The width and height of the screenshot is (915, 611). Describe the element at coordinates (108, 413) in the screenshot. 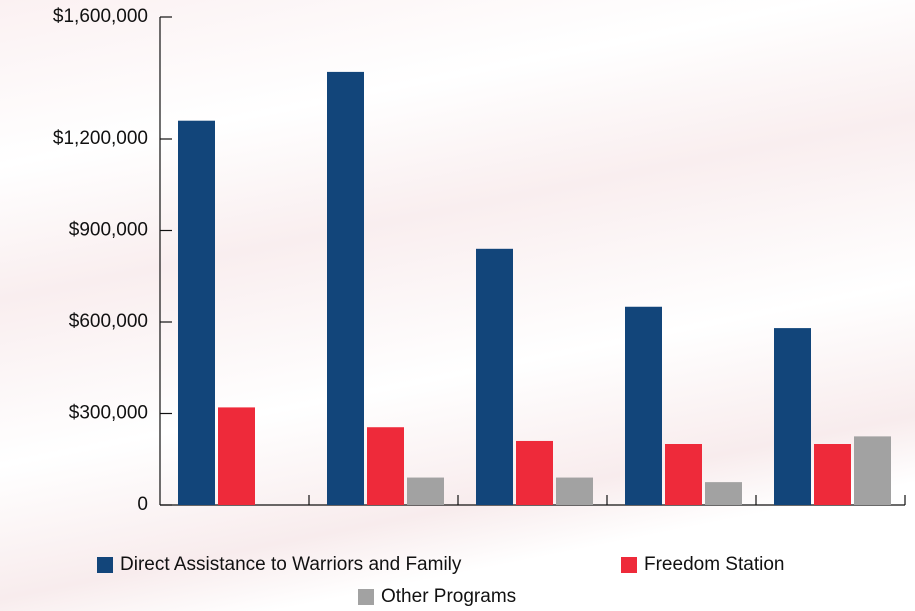

I see `y-tick-label: $300,000` at that location.